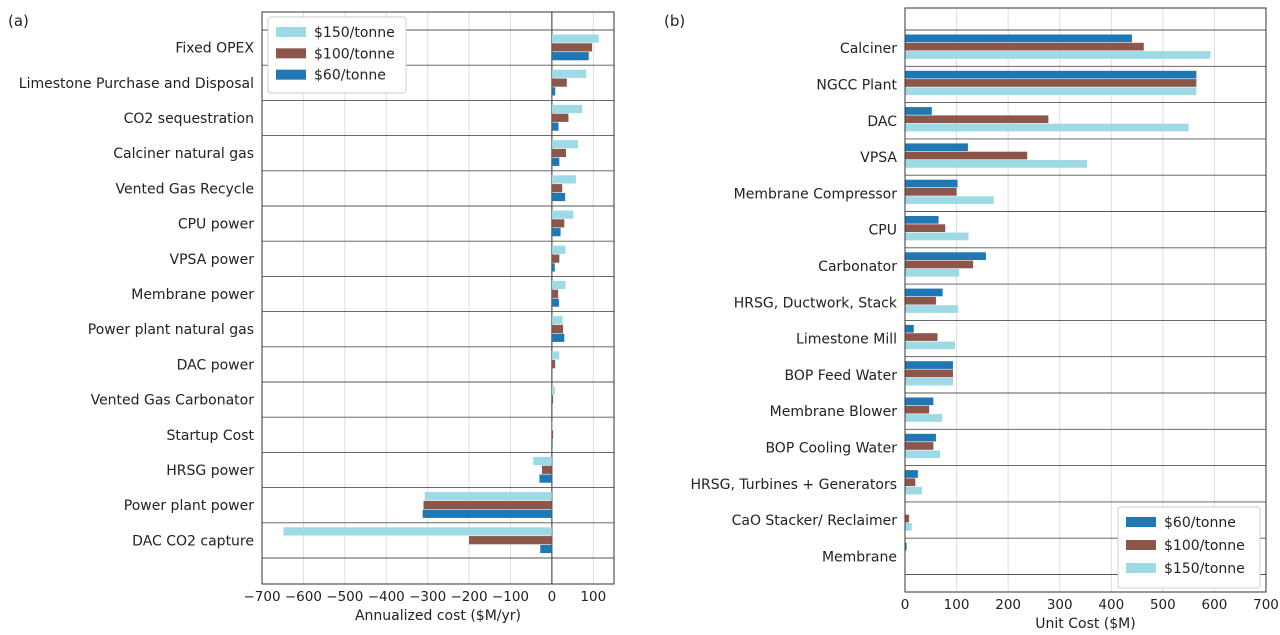  I want to click on x-tick-label: −400, so click(386, 597).